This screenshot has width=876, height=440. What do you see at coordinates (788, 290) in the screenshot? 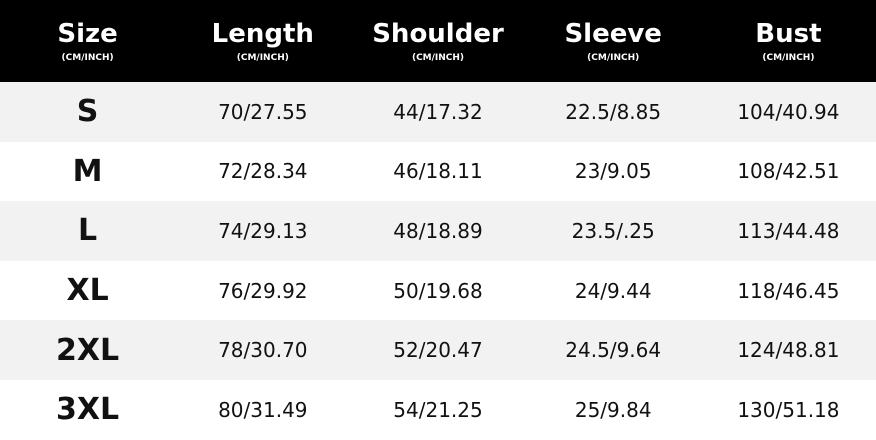
I see `value-cell: 118/46.45` at bounding box center [788, 290].